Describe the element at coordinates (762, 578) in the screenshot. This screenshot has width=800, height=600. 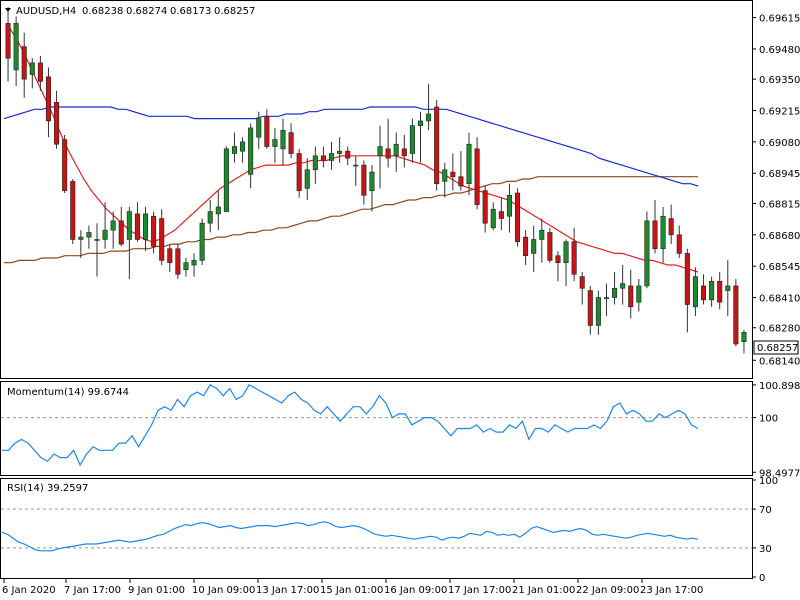
I see `rsi-tick-label: 0` at that location.